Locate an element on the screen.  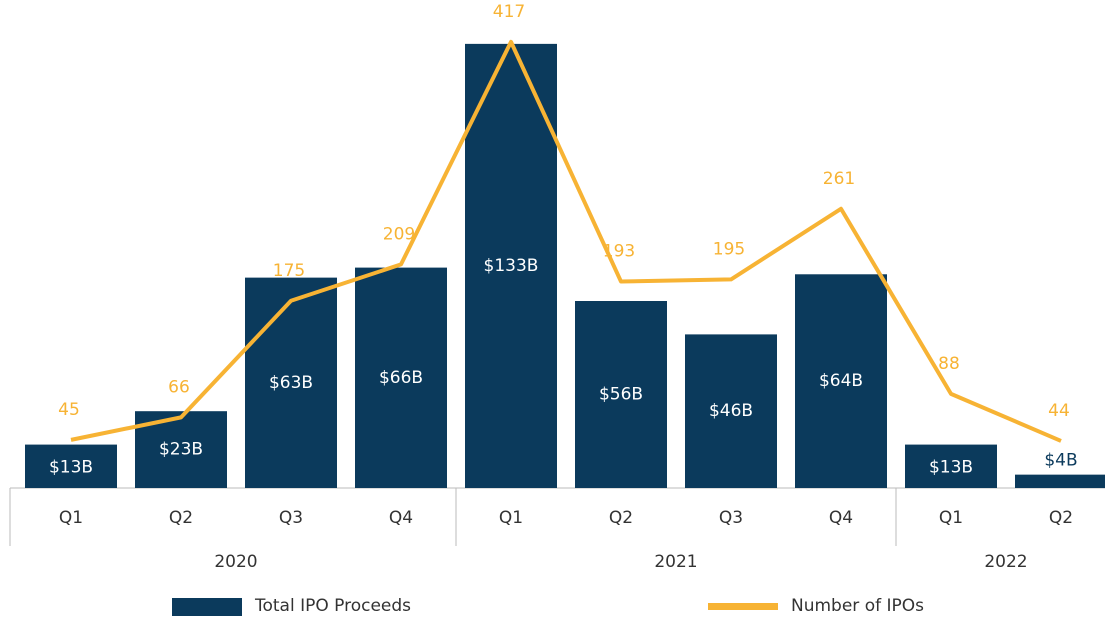
line-value-label: 261 is located at coordinates (839, 179).